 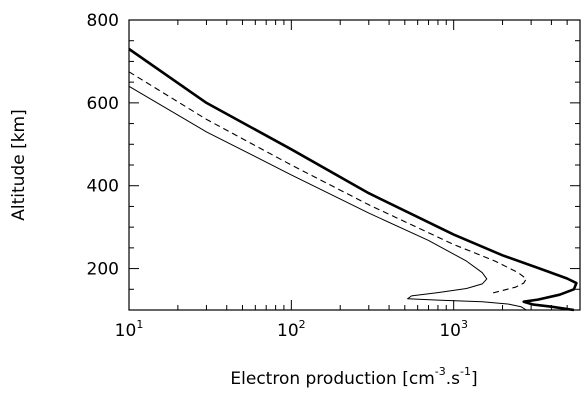 What do you see at coordinates (19, 165) in the screenshot?
I see `y-axis-label: Altitude [km]` at bounding box center [19, 165].